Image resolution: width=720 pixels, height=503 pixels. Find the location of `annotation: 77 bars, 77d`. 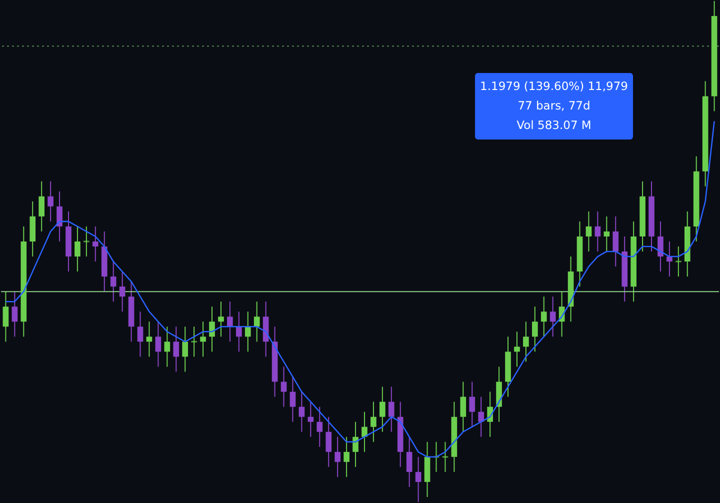

annotation: 77 bars, 77d is located at coordinates (554, 105).